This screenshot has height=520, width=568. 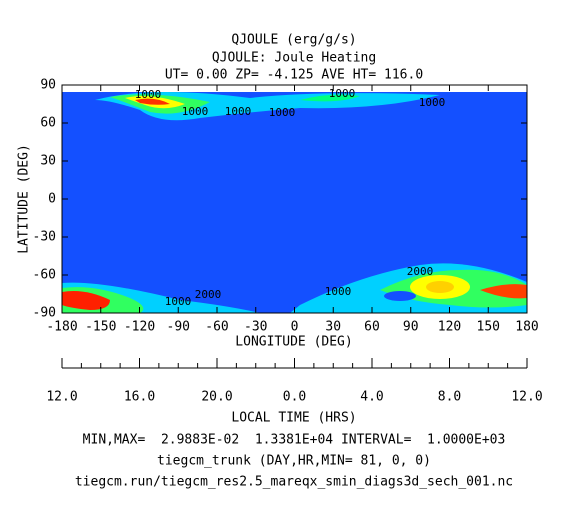 I want to click on x-tick-label: 180, so click(x=526, y=327).